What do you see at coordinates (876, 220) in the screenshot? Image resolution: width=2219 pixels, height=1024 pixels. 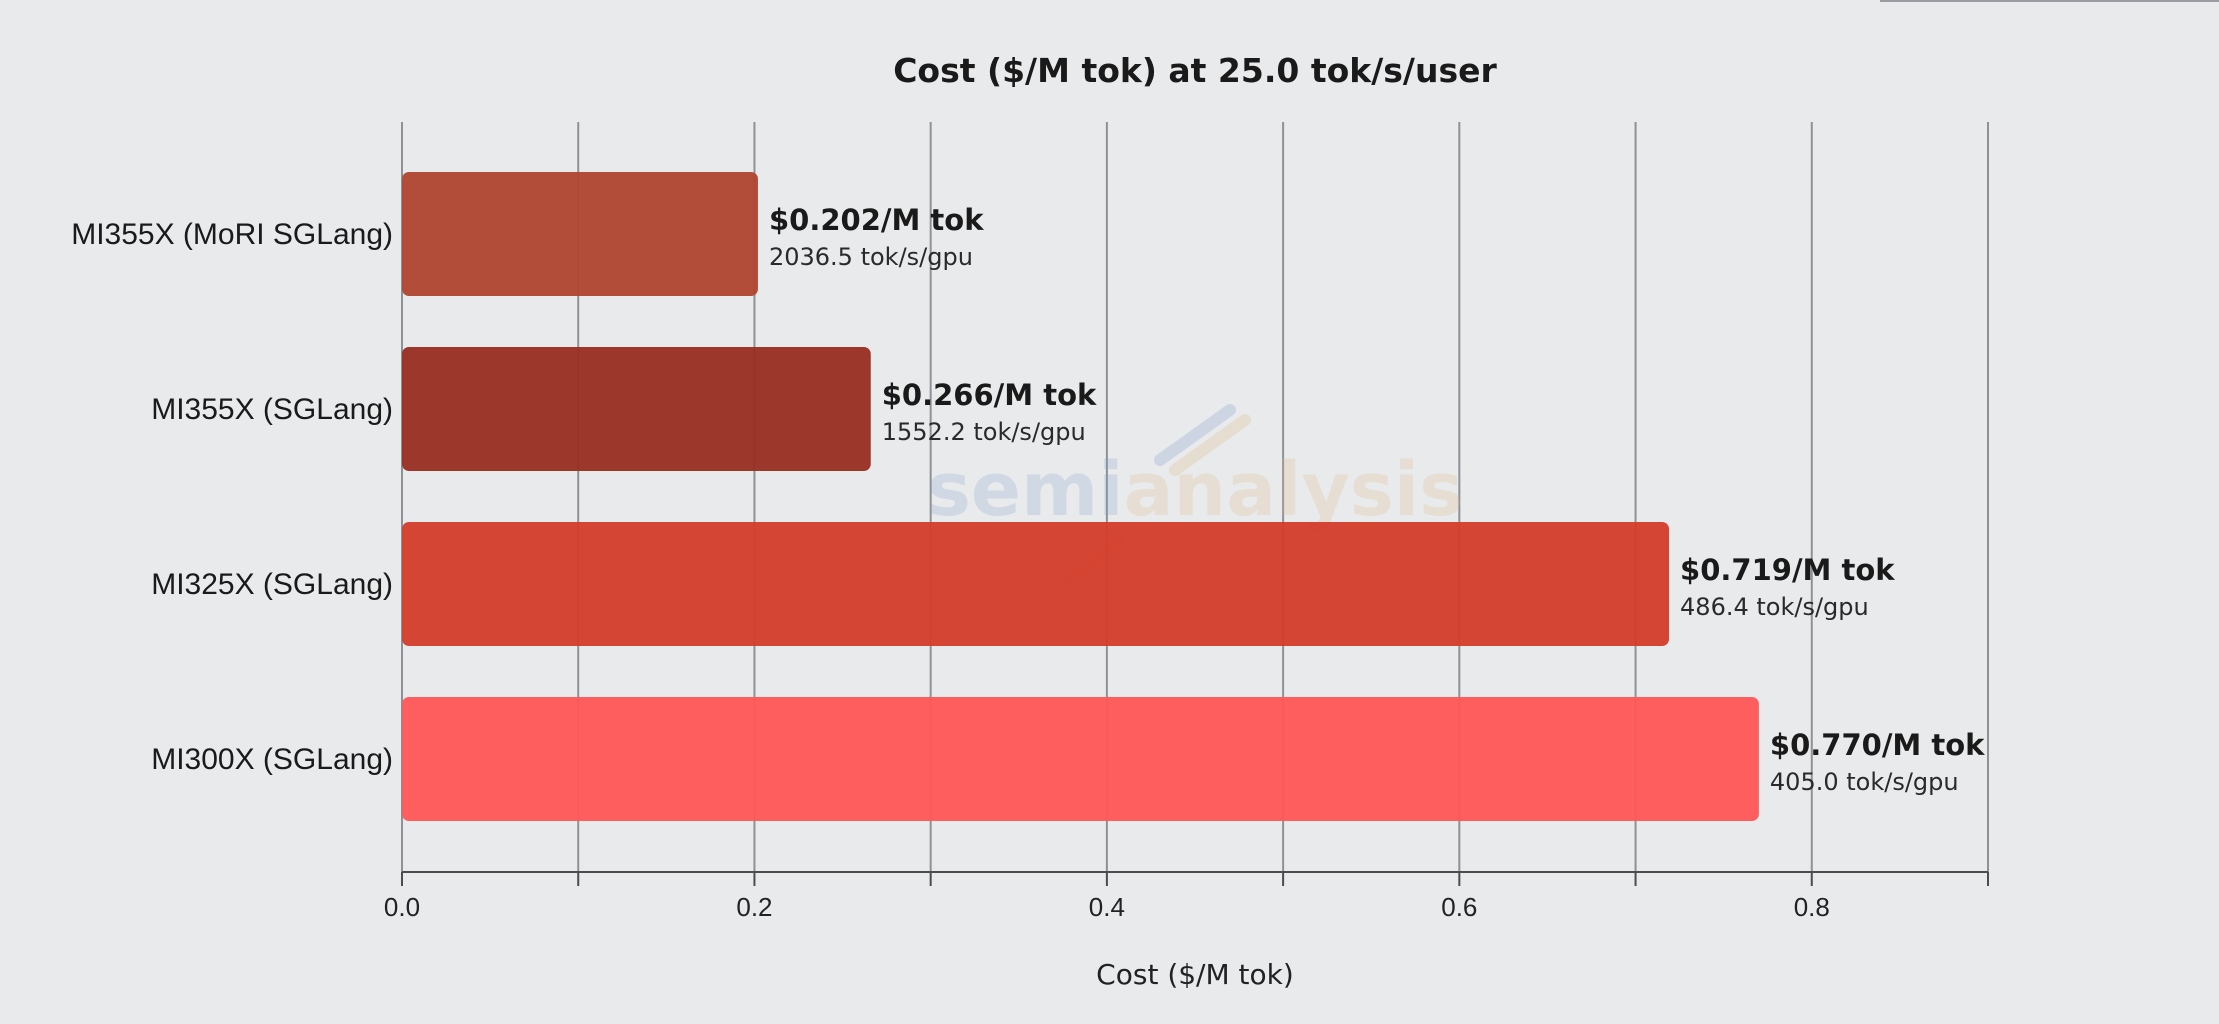 I see `value-label: $0.202/M tok` at bounding box center [876, 220].